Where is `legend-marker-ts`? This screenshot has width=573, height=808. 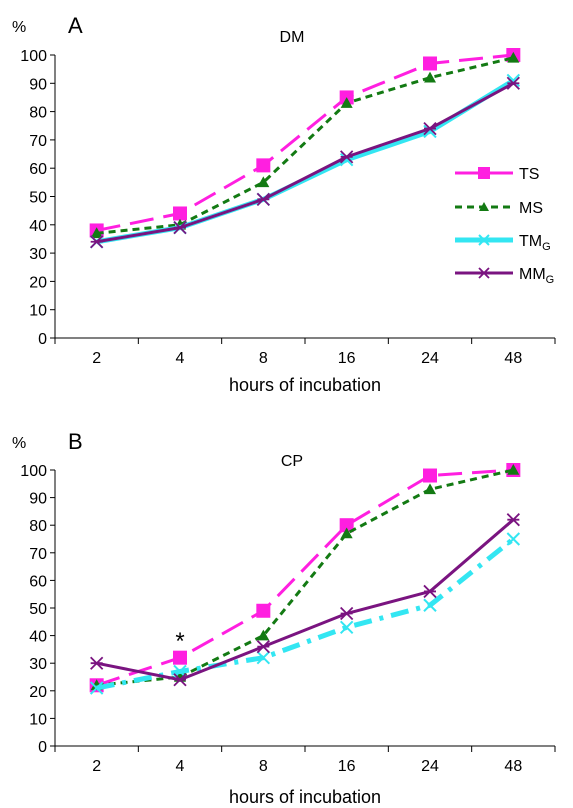
legend-marker-ts is located at coordinates (484, 173).